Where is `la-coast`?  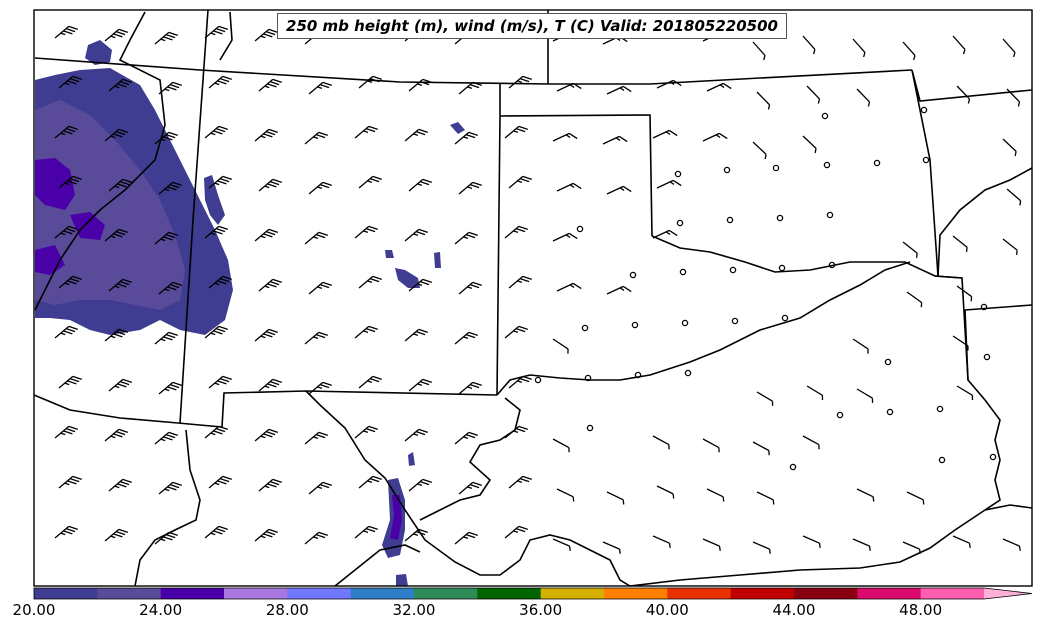
la-coast is located at coordinates (1008, 507).